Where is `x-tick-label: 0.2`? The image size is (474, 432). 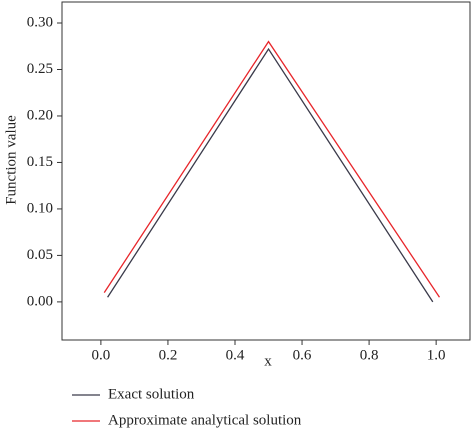
x-tick-label: 0.2 is located at coordinates (168, 355).